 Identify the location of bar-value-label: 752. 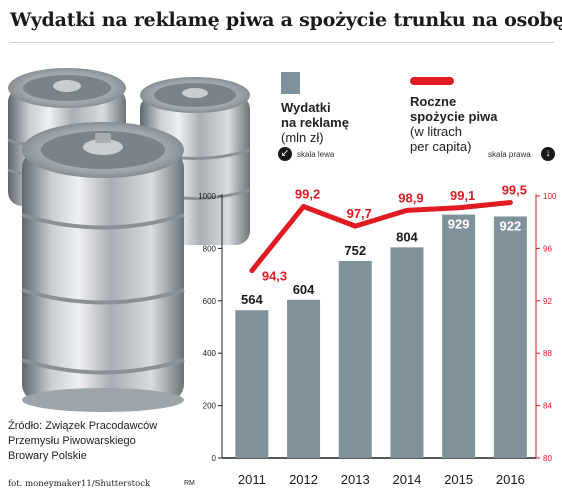
(355, 250).